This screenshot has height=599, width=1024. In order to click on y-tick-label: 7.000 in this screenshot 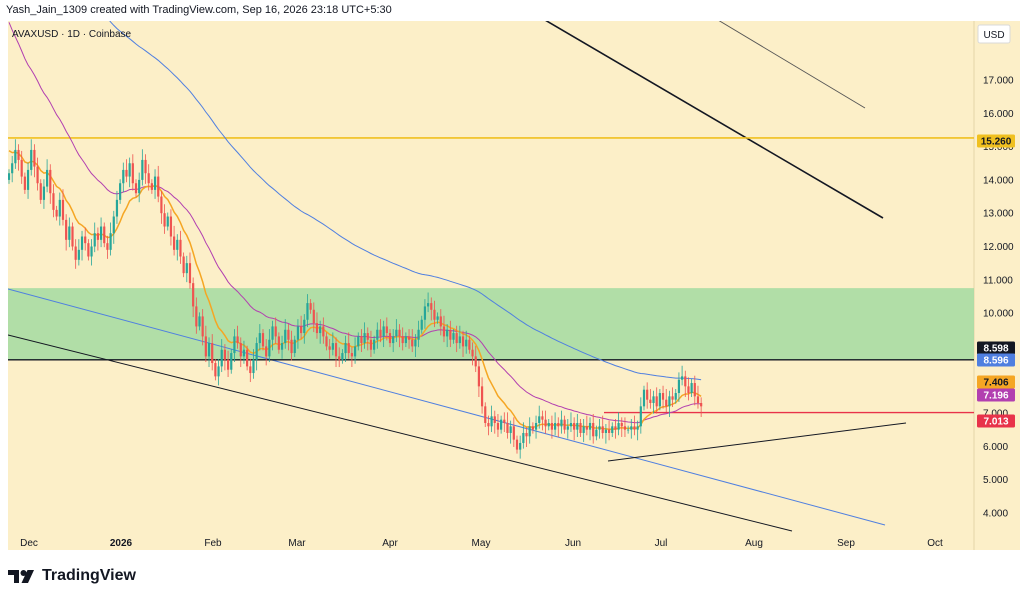, I will do `click(995, 414)`.